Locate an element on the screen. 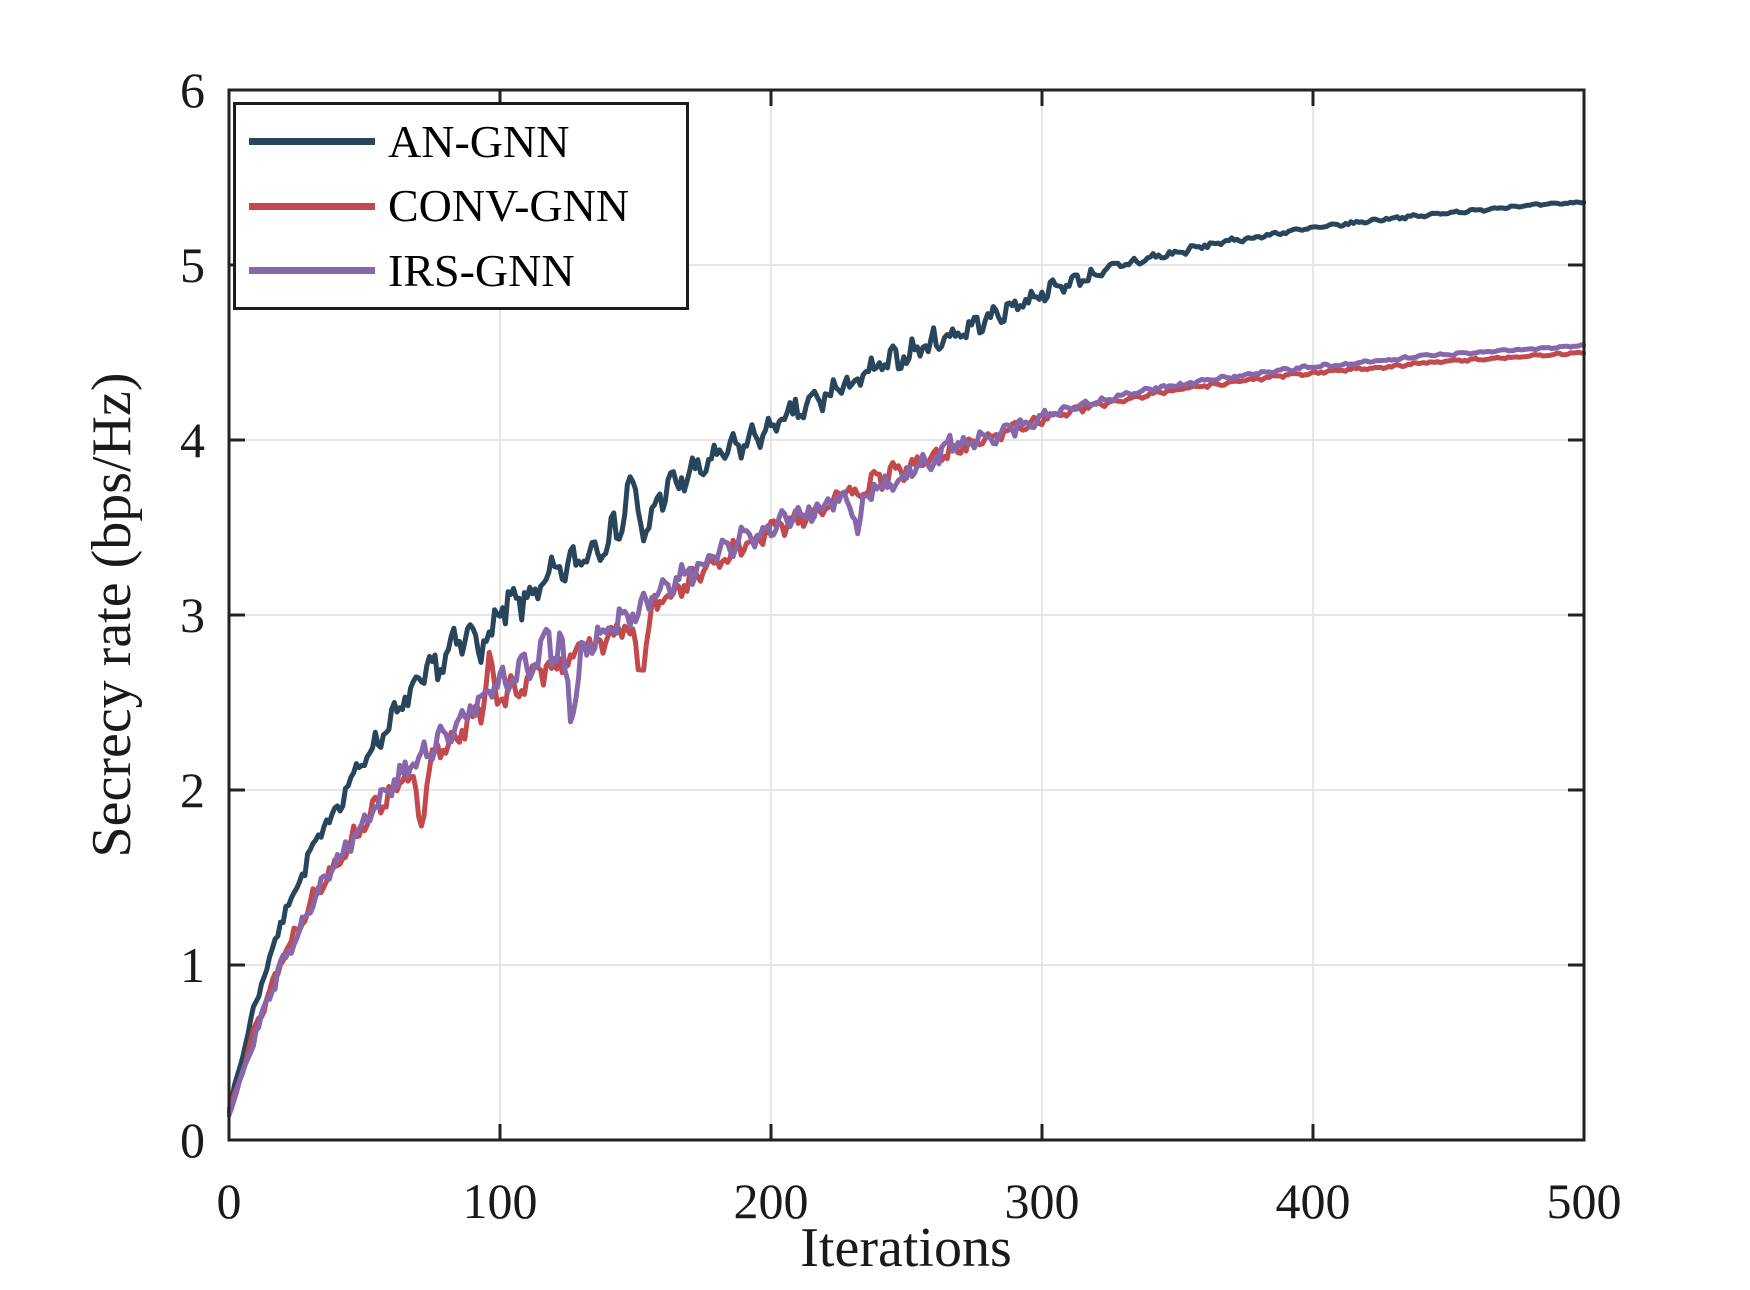  legend-item-conv-gnn: CONV-GNN is located at coordinates (467, 206).